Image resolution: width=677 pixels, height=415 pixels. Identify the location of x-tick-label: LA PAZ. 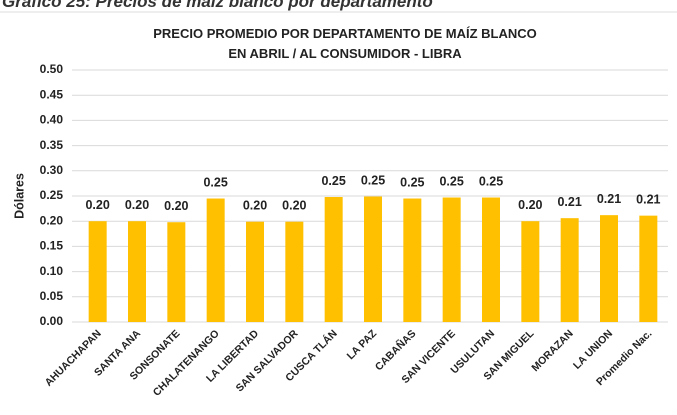
(362, 344).